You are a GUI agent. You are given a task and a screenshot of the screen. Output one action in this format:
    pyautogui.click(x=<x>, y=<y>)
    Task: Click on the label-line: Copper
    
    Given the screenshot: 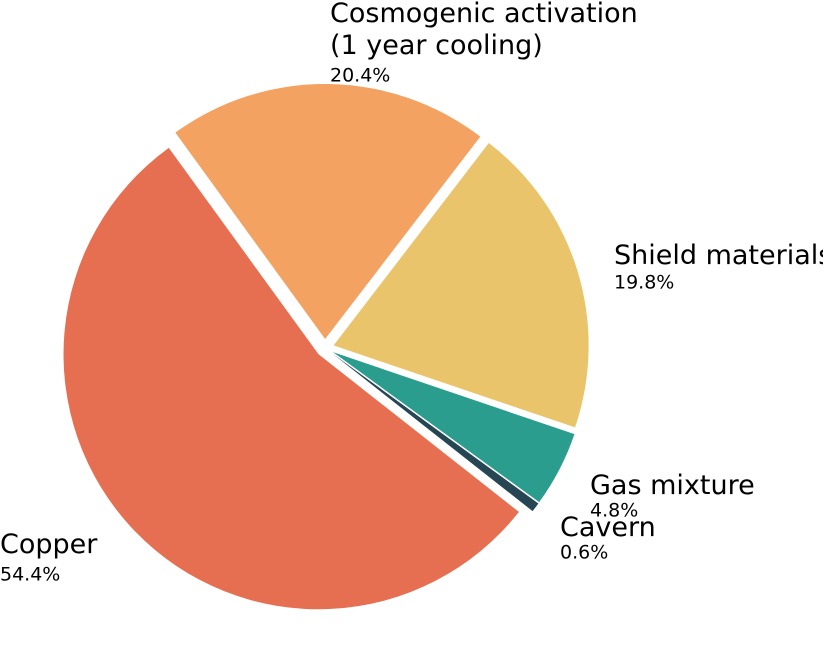 What is the action you would take?
    pyautogui.click(x=49, y=544)
    